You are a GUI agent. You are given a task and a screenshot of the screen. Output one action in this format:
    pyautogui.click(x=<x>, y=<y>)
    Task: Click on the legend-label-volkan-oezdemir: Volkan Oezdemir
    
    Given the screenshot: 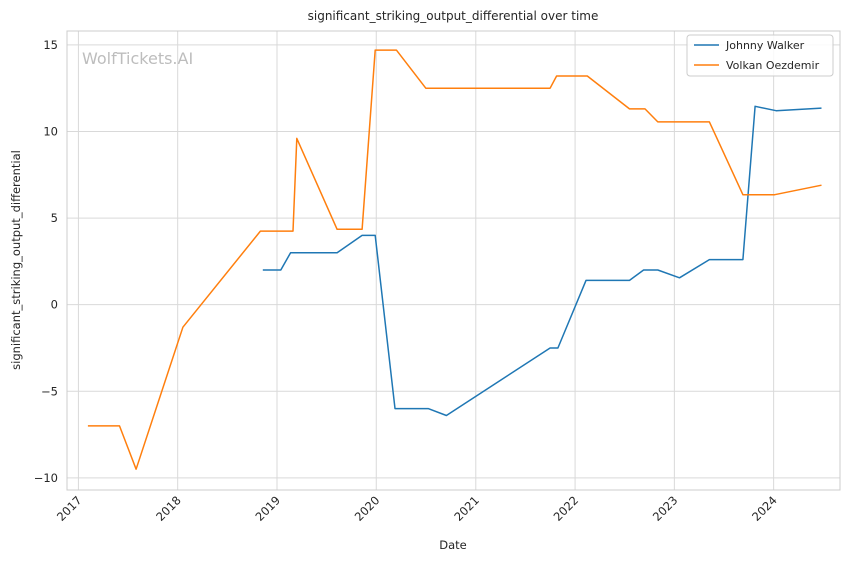 What is the action you would take?
    pyautogui.click(x=773, y=65)
    